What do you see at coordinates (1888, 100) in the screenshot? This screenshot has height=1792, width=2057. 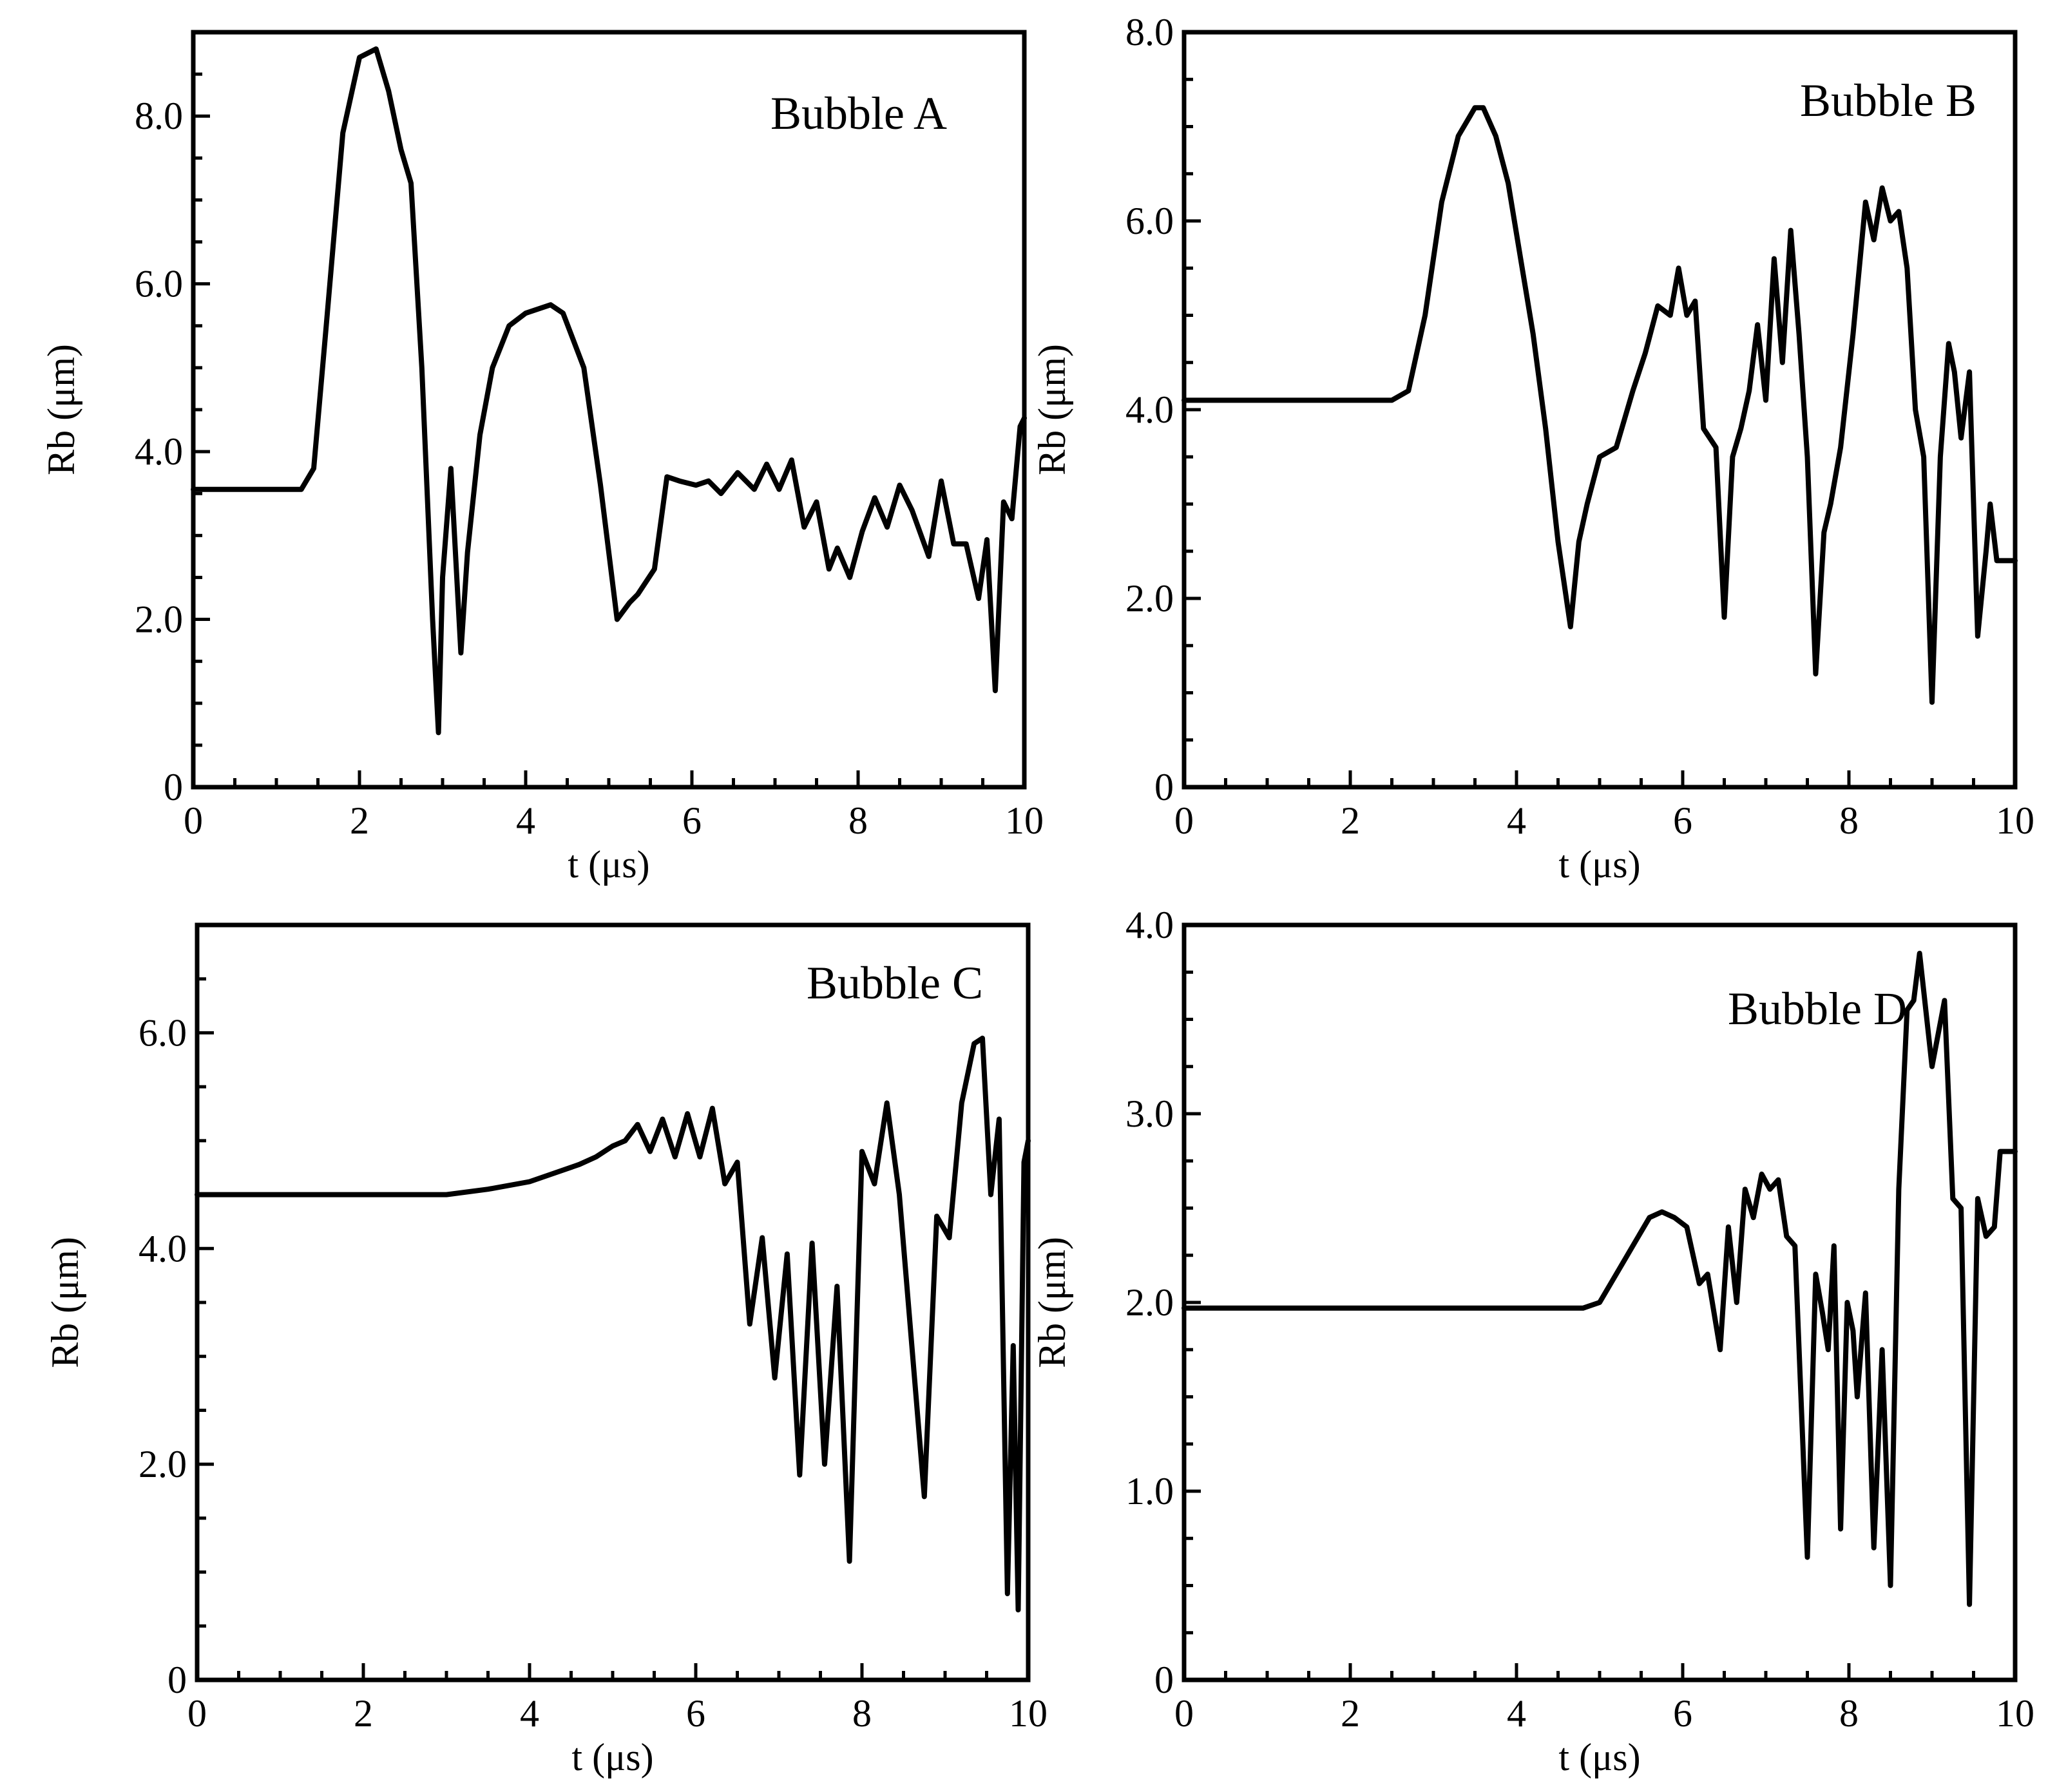 I see `panel-title: Bubble B` at bounding box center [1888, 100].